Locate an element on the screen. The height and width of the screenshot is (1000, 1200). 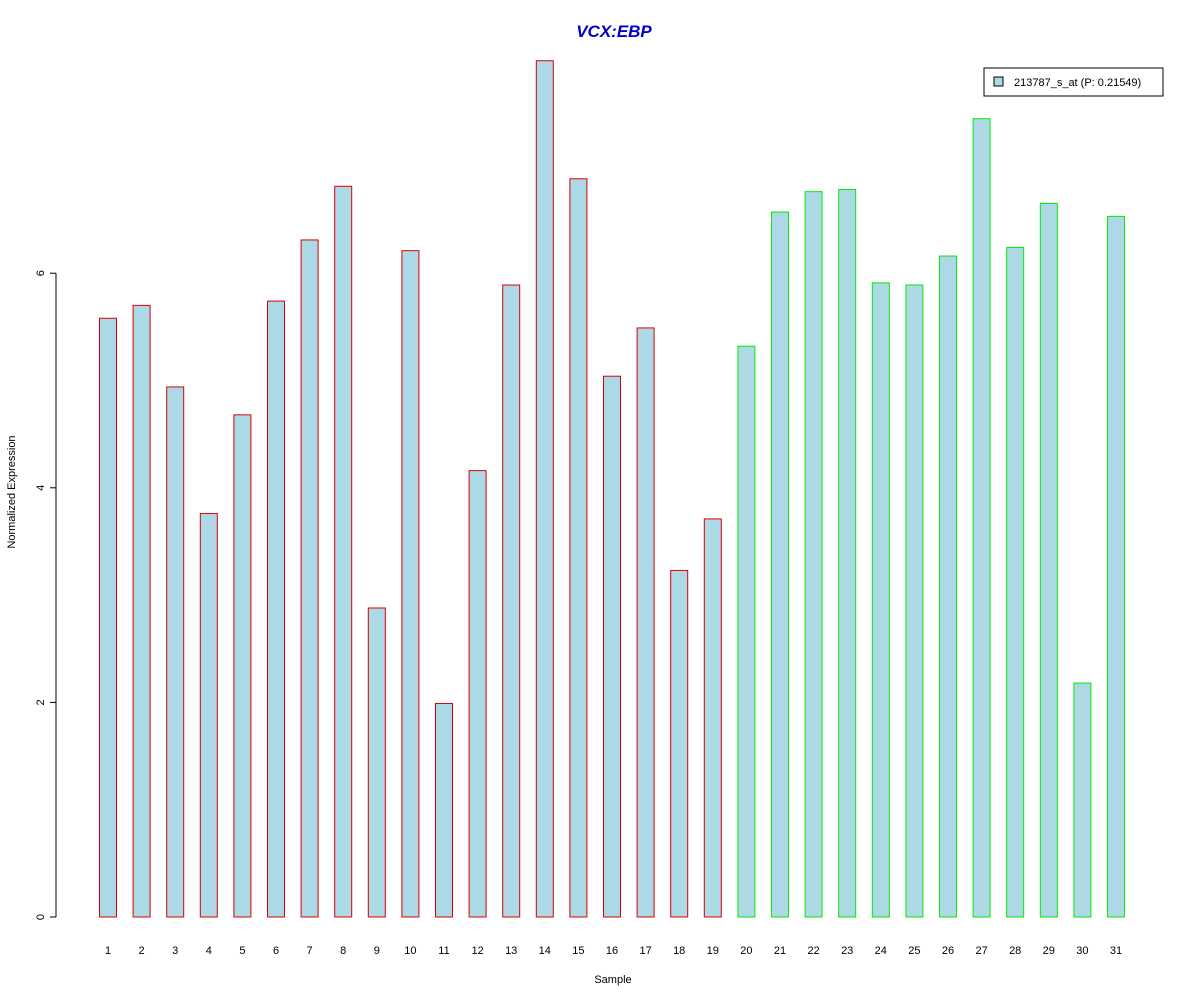
x-tick-label: 14 is located at coordinates (545, 951).